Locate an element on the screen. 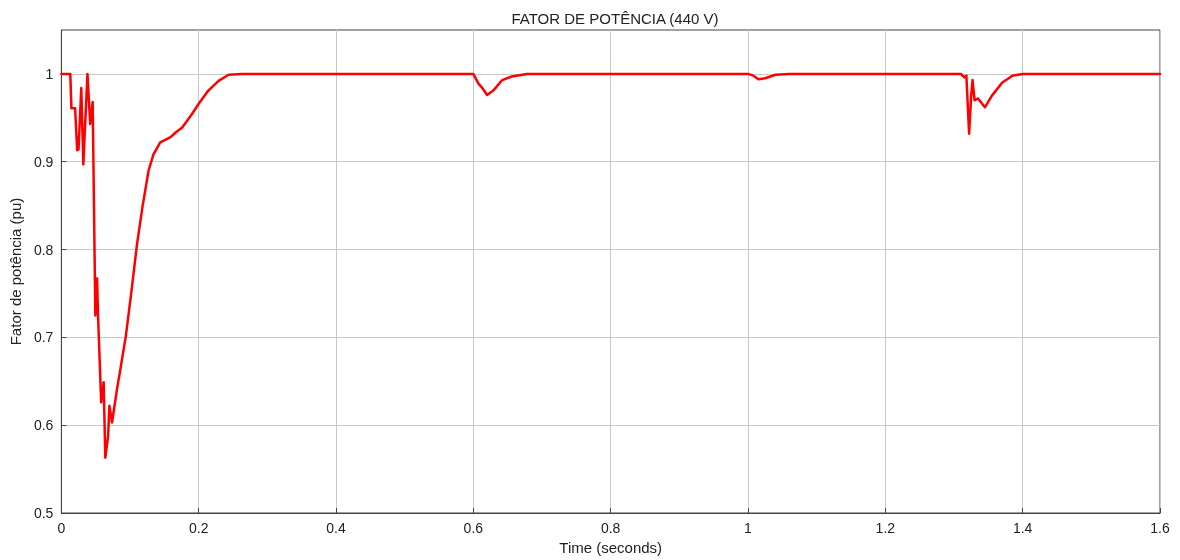  y-tick-label: 0.5 is located at coordinates (43, 513).